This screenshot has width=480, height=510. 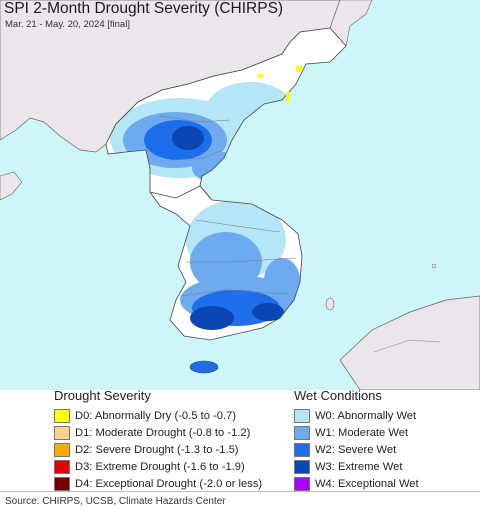 What do you see at coordinates (144, 8) in the screenshot?
I see `map-title: SPI 2-Month Drought Severity (CHIRPS)` at bounding box center [144, 8].